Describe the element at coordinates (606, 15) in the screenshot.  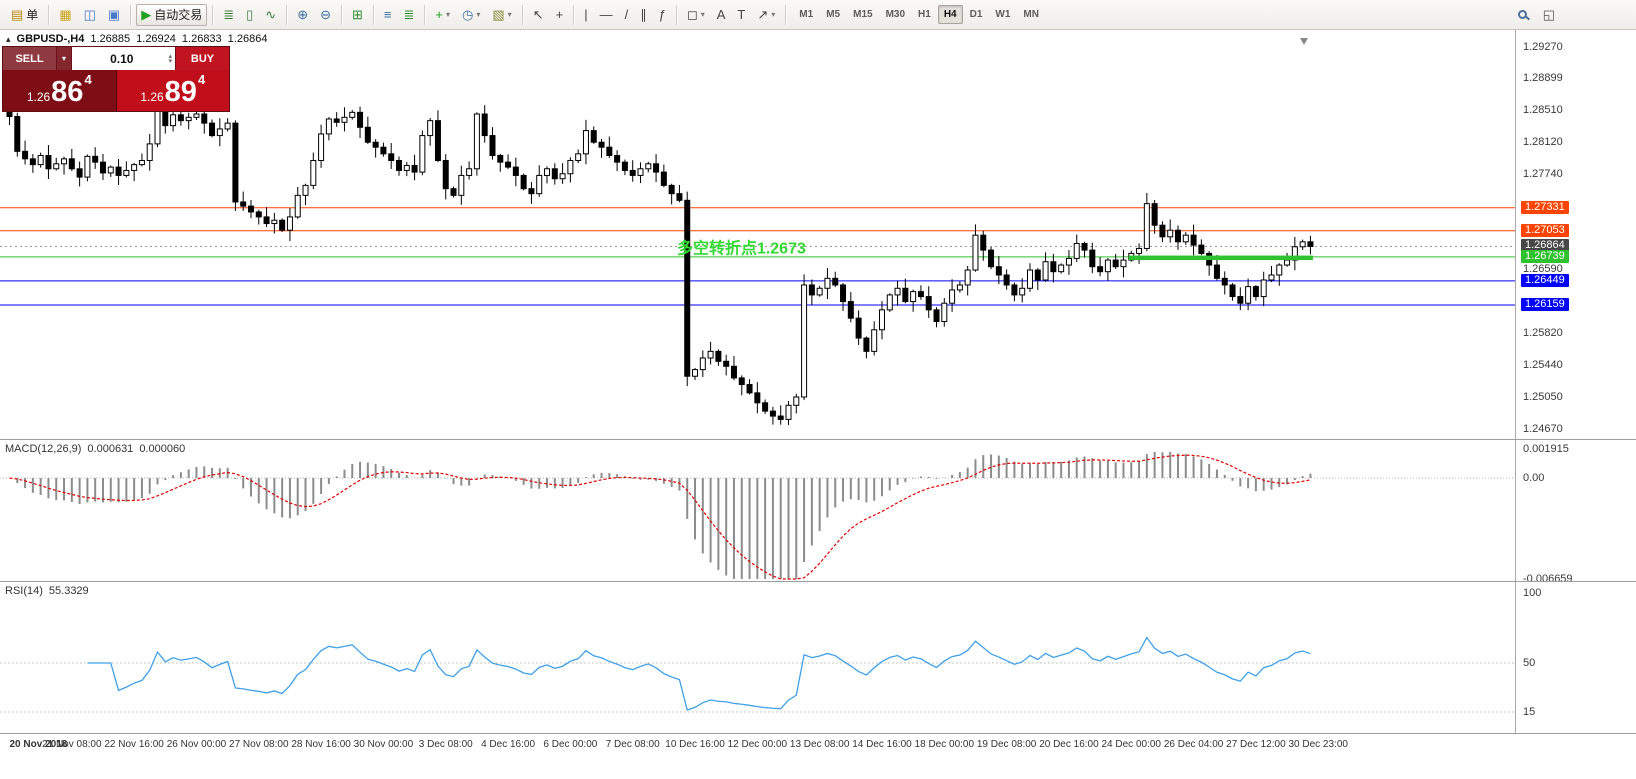
I see `horizontal-line-button: —` at that location.